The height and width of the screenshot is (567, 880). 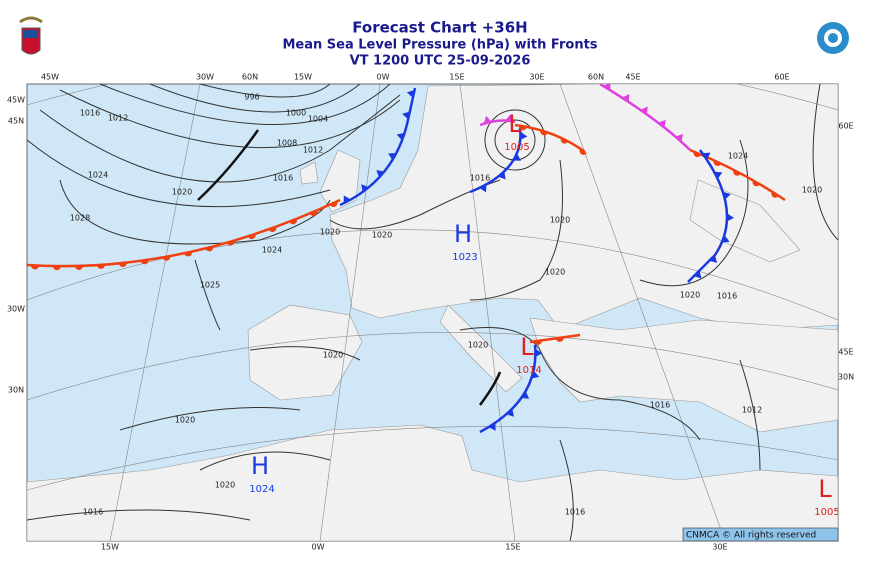 What do you see at coordinates (303, 77) in the screenshot?
I see `coordinate-label: 15W` at bounding box center [303, 77].